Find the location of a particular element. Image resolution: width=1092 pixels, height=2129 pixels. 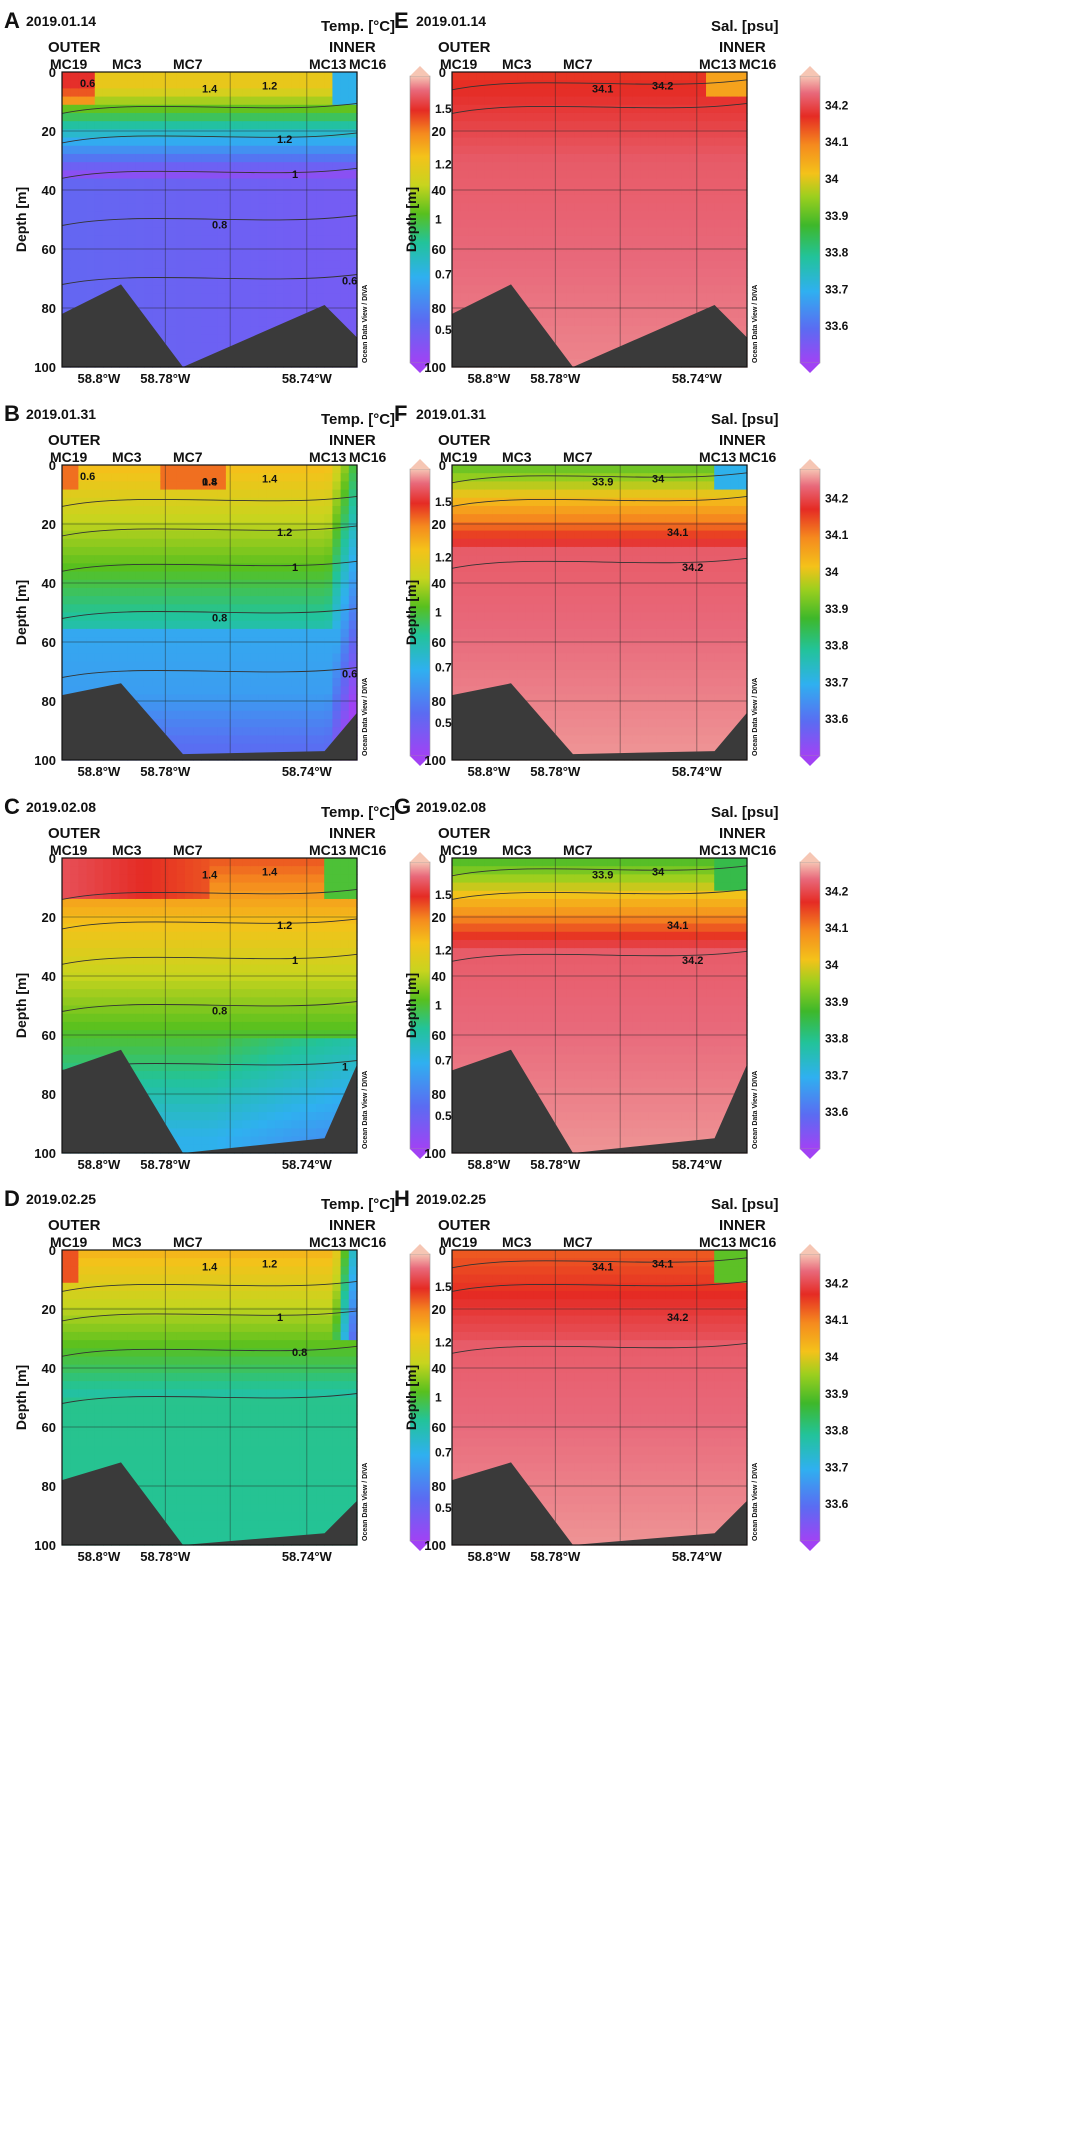

contour-label: 1.4 is located at coordinates (210, 876).